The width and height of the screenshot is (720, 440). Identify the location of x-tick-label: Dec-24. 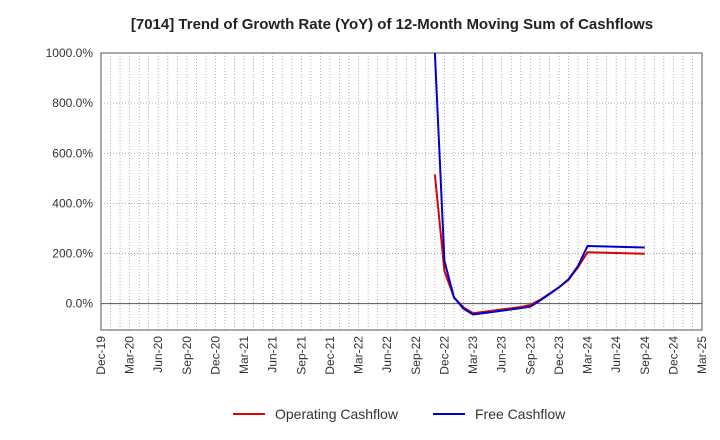
(673, 355).